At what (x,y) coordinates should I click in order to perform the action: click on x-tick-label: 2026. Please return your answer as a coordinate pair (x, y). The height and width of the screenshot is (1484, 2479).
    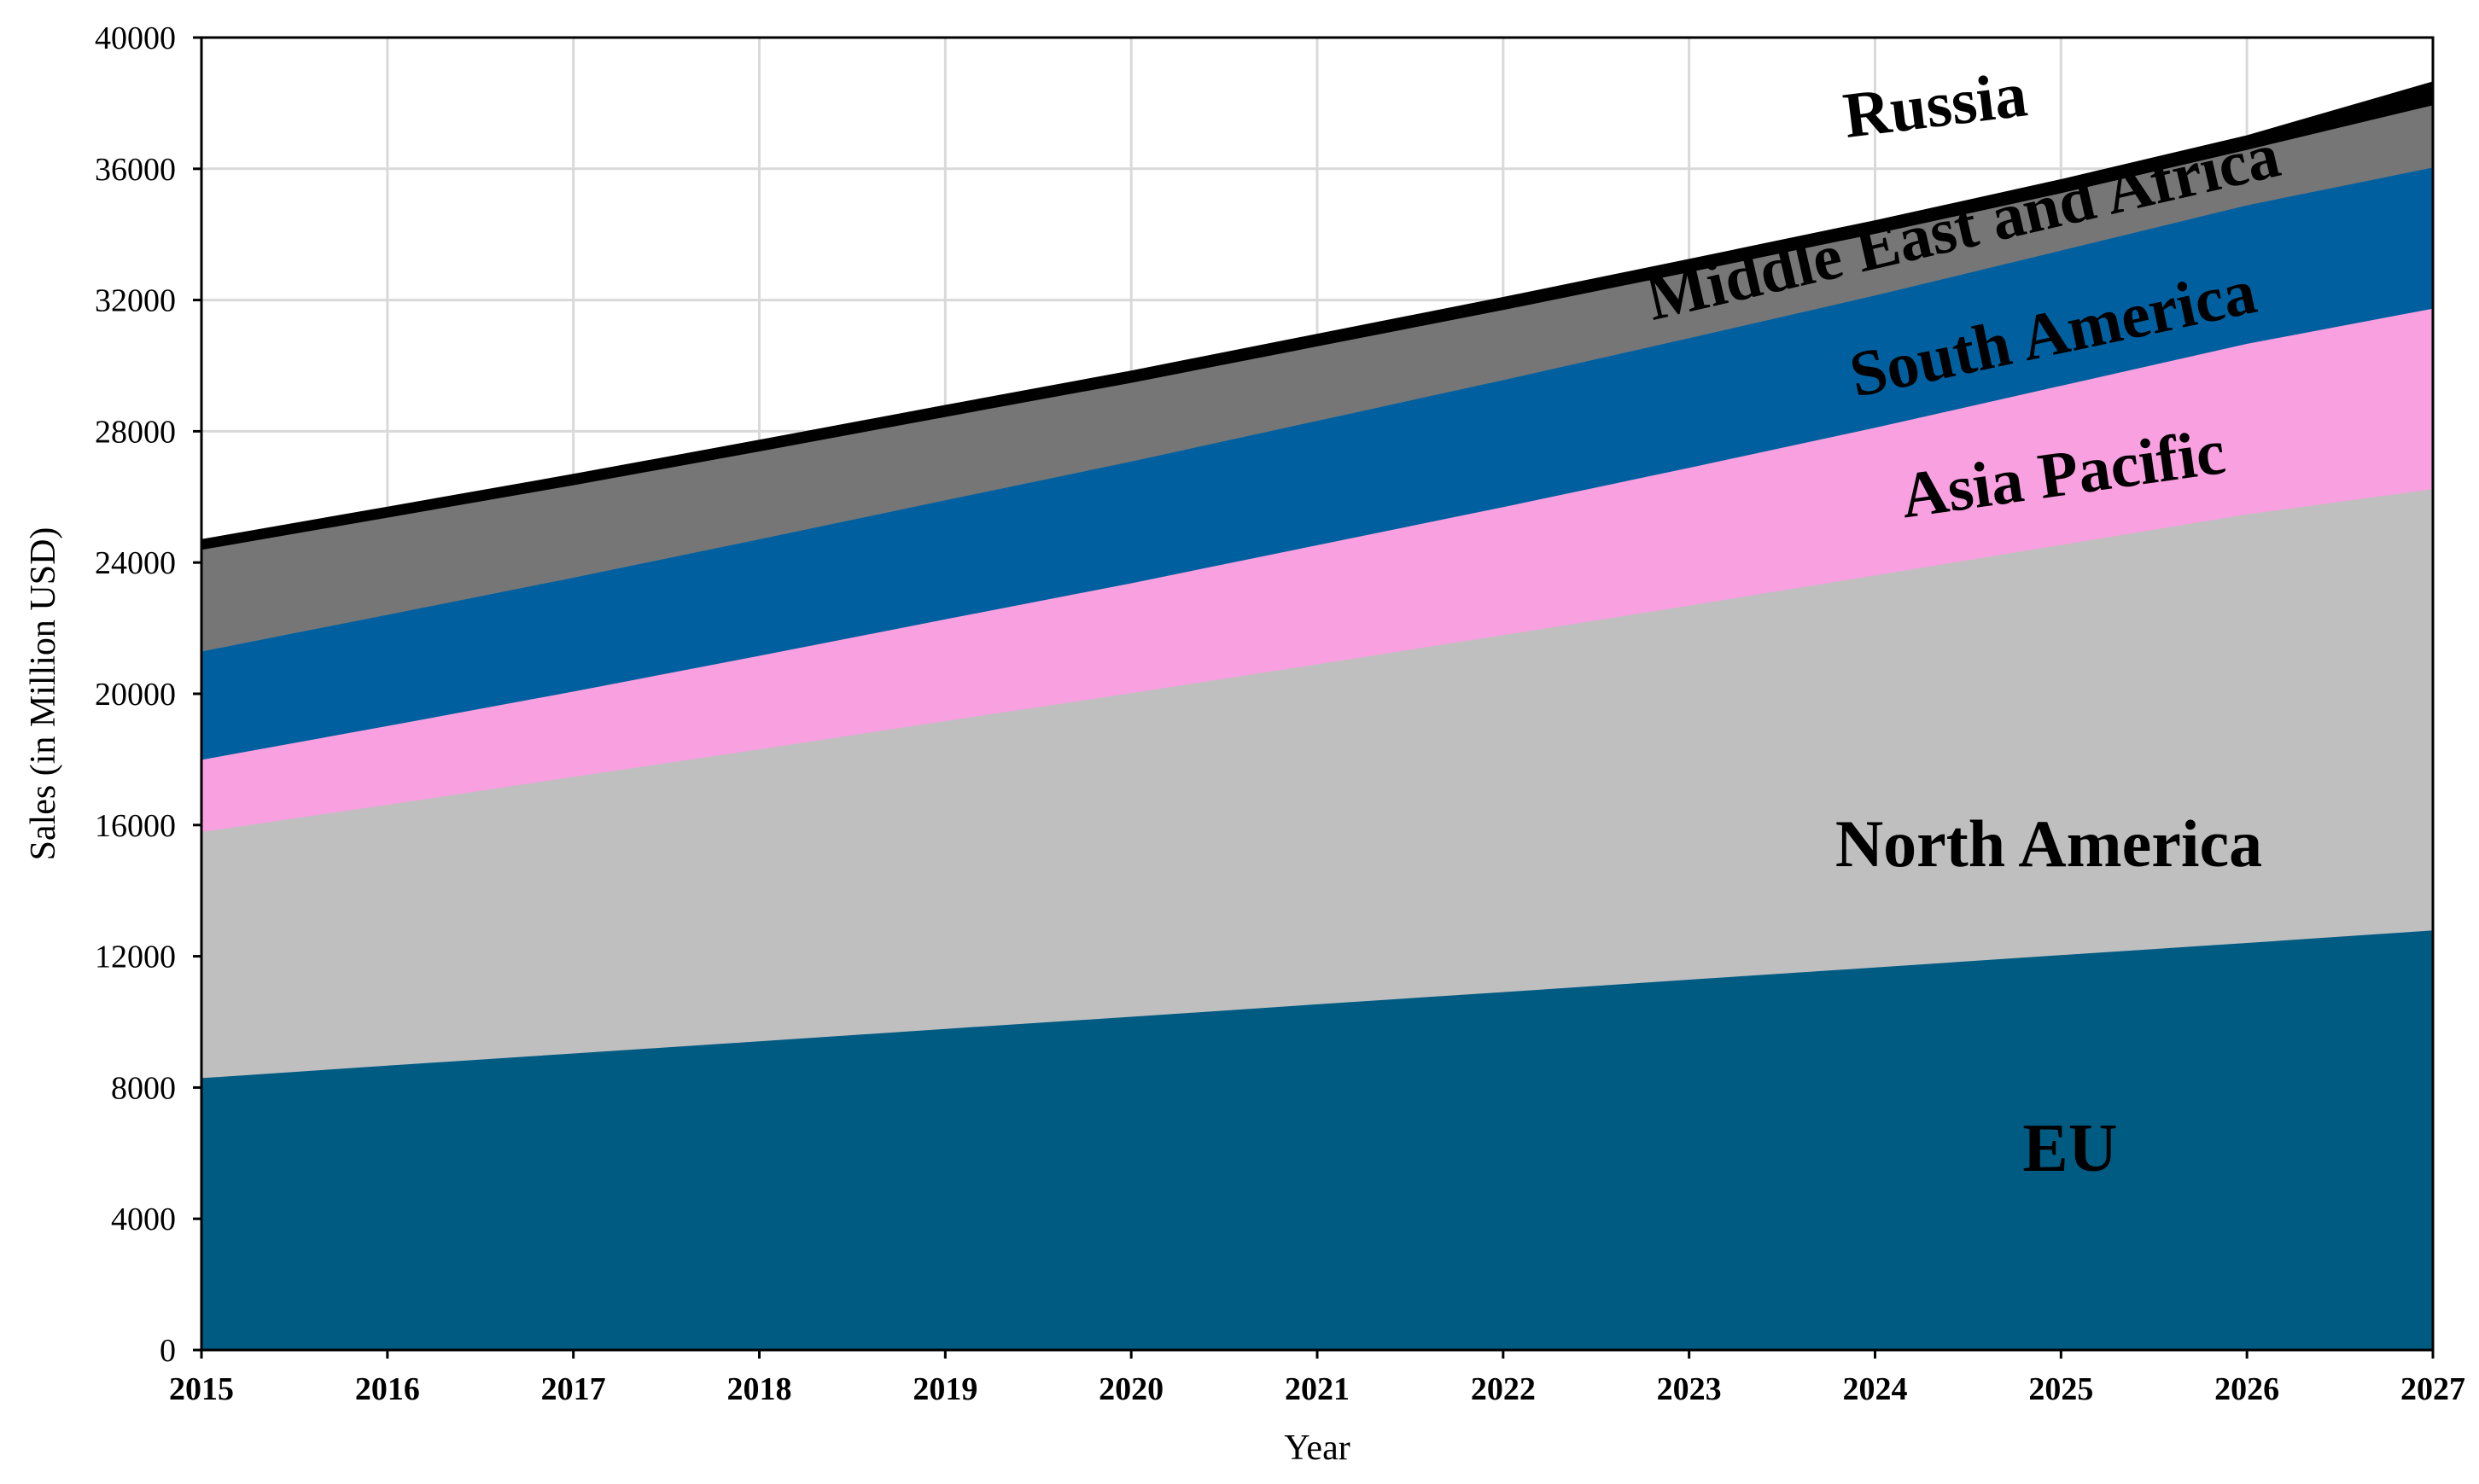
    Looking at the image, I should click on (2246, 1389).